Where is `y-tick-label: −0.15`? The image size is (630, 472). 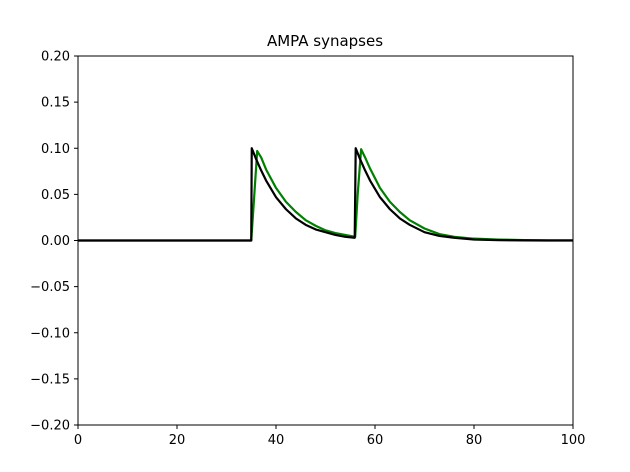 y-tick-label: −0.15 is located at coordinates (50, 379).